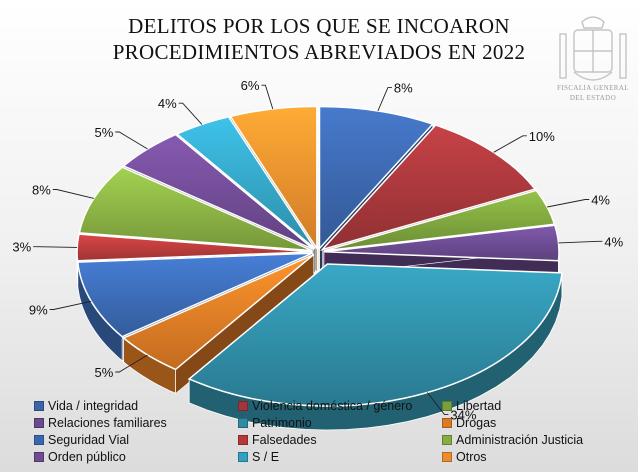 The width and height of the screenshot is (638, 472). What do you see at coordinates (38, 310) in the screenshot?
I see `data-label: 9%` at bounding box center [38, 310].